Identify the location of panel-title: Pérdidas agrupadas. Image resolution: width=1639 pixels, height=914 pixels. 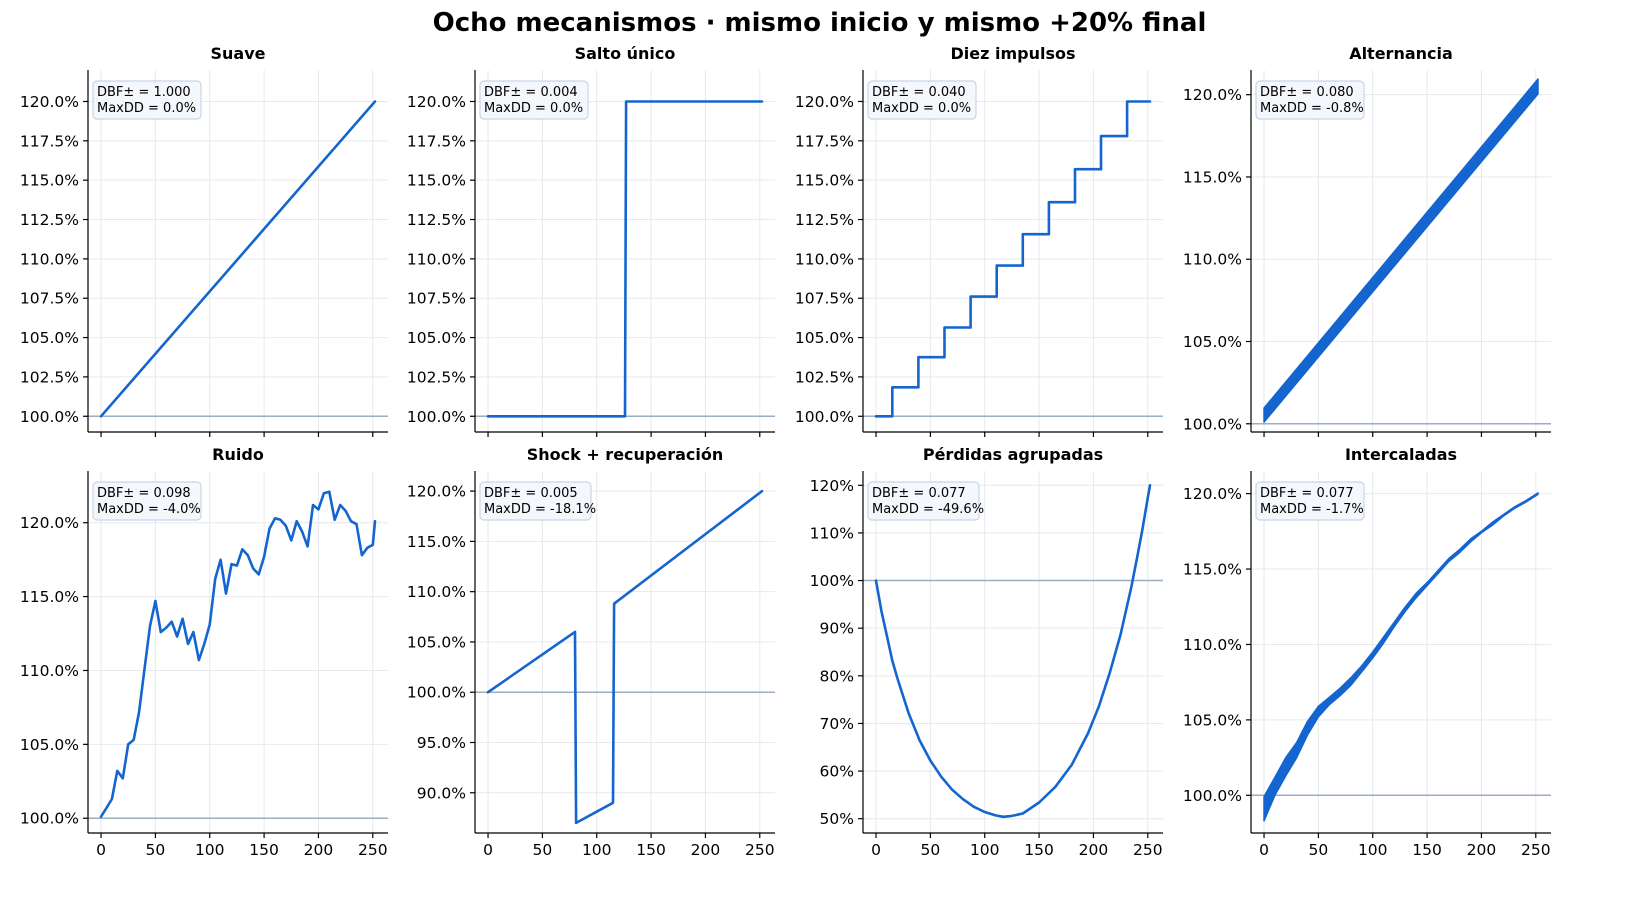
(1013, 454).